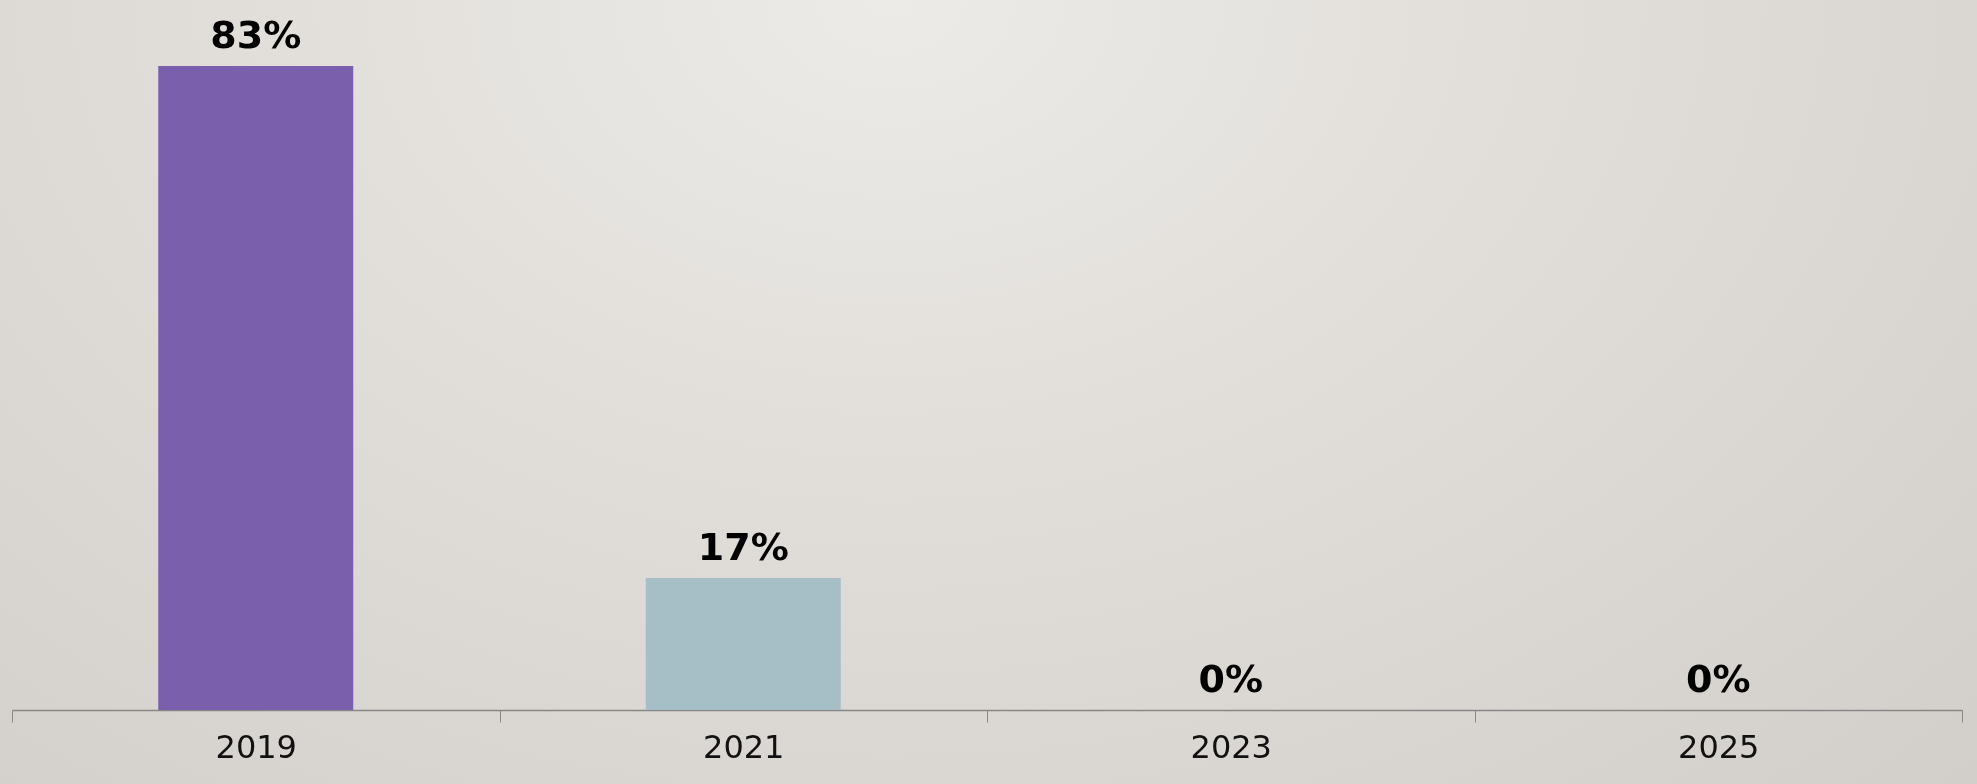 This screenshot has width=1977, height=784. What do you see at coordinates (744, 746) in the screenshot?
I see `x-tick-label: 2021` at bounding box center [744, 746].